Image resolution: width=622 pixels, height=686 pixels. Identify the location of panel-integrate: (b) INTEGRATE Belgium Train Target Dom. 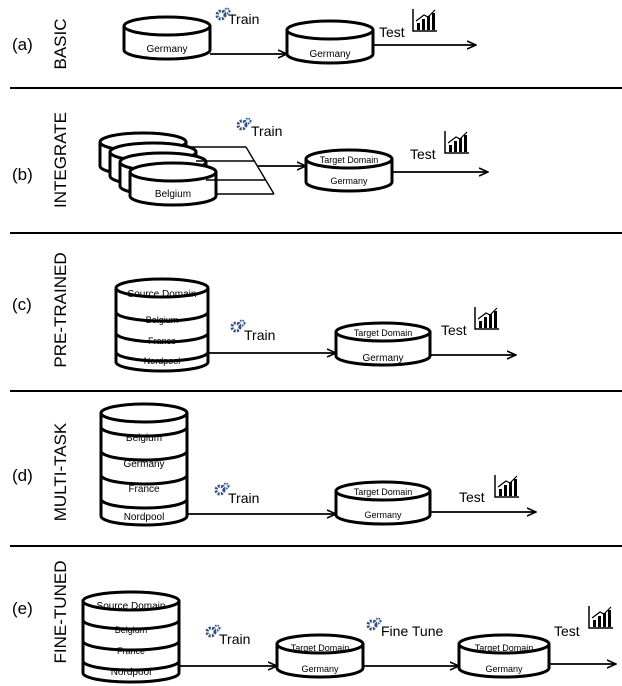
(250, 160).